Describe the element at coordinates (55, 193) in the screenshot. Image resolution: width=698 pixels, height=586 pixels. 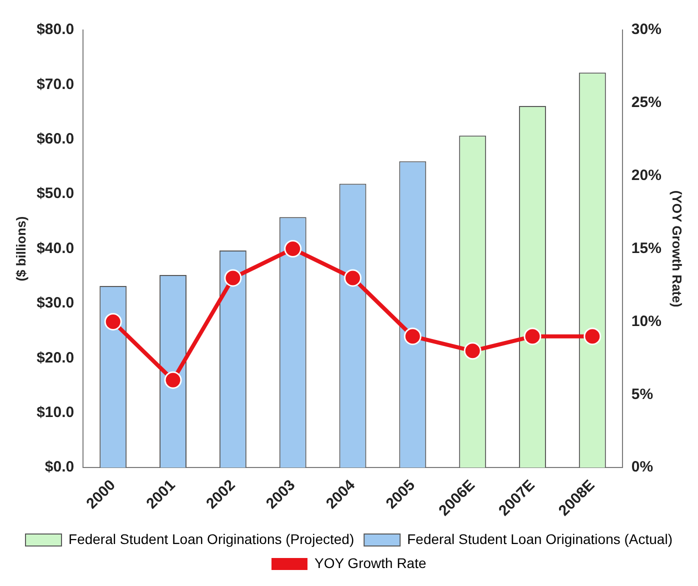
I see `y-tick-label: $50.0` at that location.